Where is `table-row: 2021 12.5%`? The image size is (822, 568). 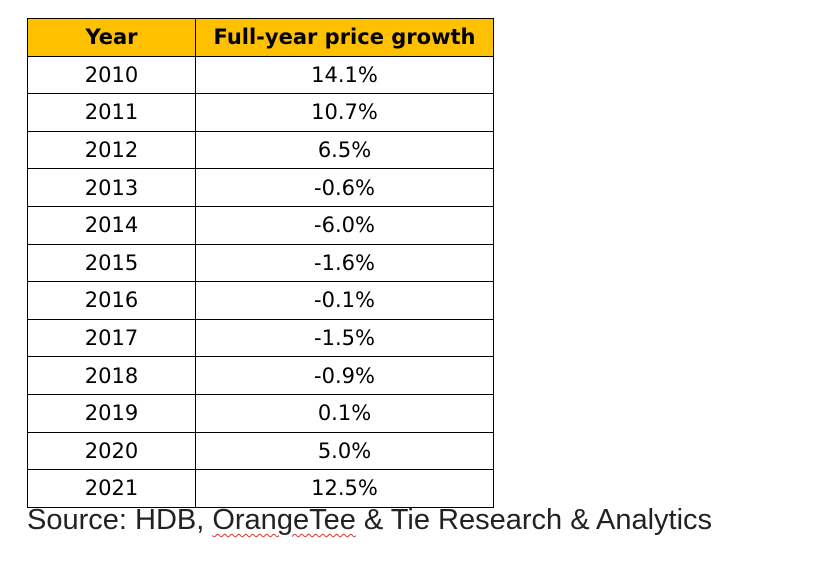
table-row: 2021 12.5% is located at coordinates (260, 488).